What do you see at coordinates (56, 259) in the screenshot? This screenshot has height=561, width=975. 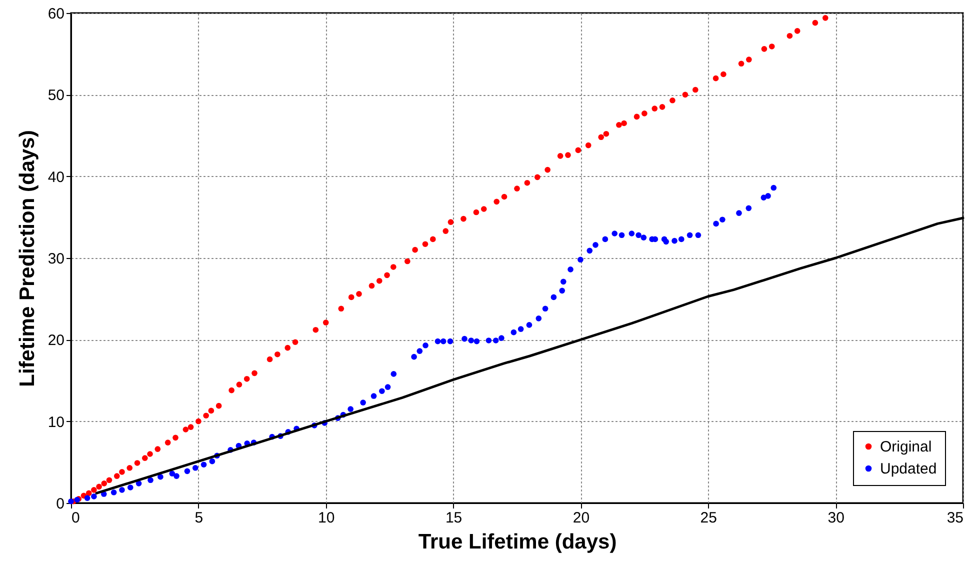 I see `y-tick-label: 30` at bounding box center [56, 259].